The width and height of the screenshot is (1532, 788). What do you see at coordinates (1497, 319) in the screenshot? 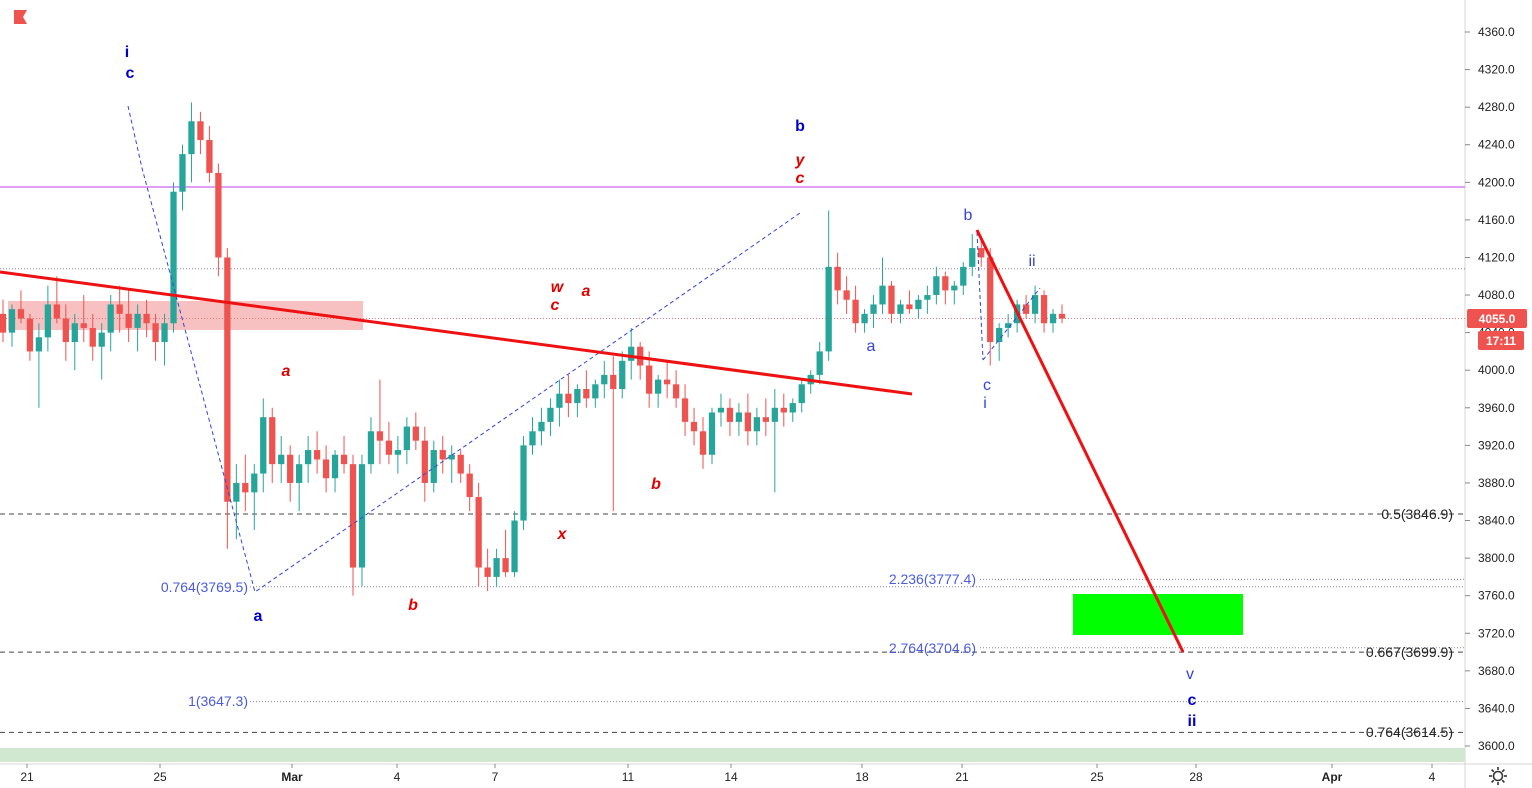
I see `last-price-value: 4055.0` at bounding box center [1497, 319].